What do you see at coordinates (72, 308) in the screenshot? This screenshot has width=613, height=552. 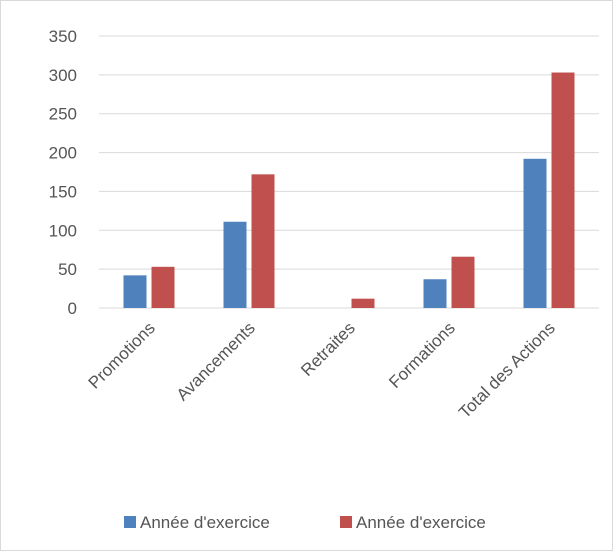 I see `y-tick-label: 0` at bounding box center [72, 308].